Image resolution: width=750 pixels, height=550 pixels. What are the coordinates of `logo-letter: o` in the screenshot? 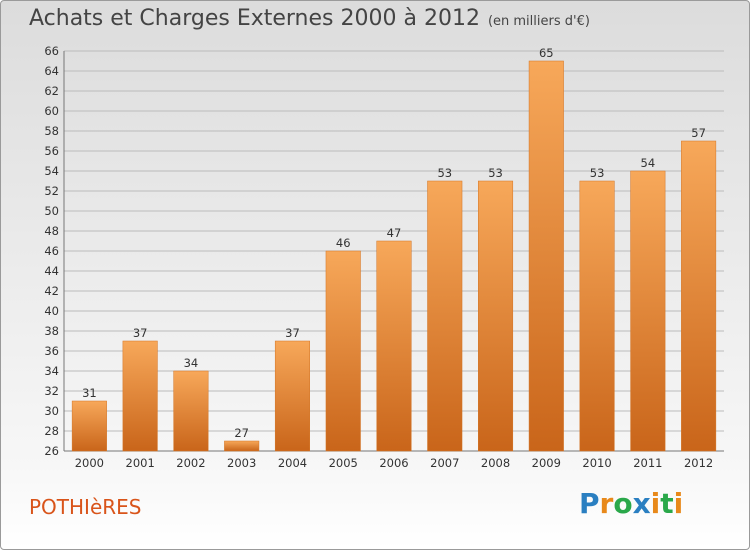 It's located at (623, 503).